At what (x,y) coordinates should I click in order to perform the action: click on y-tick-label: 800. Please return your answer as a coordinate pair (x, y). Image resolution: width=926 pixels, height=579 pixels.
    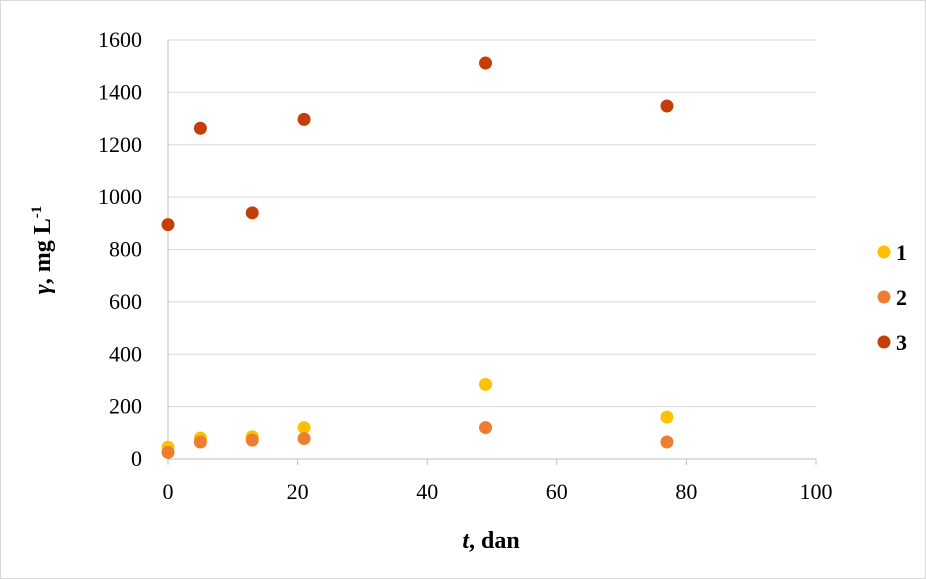
    Looking at the image, I should click on (125, 249).